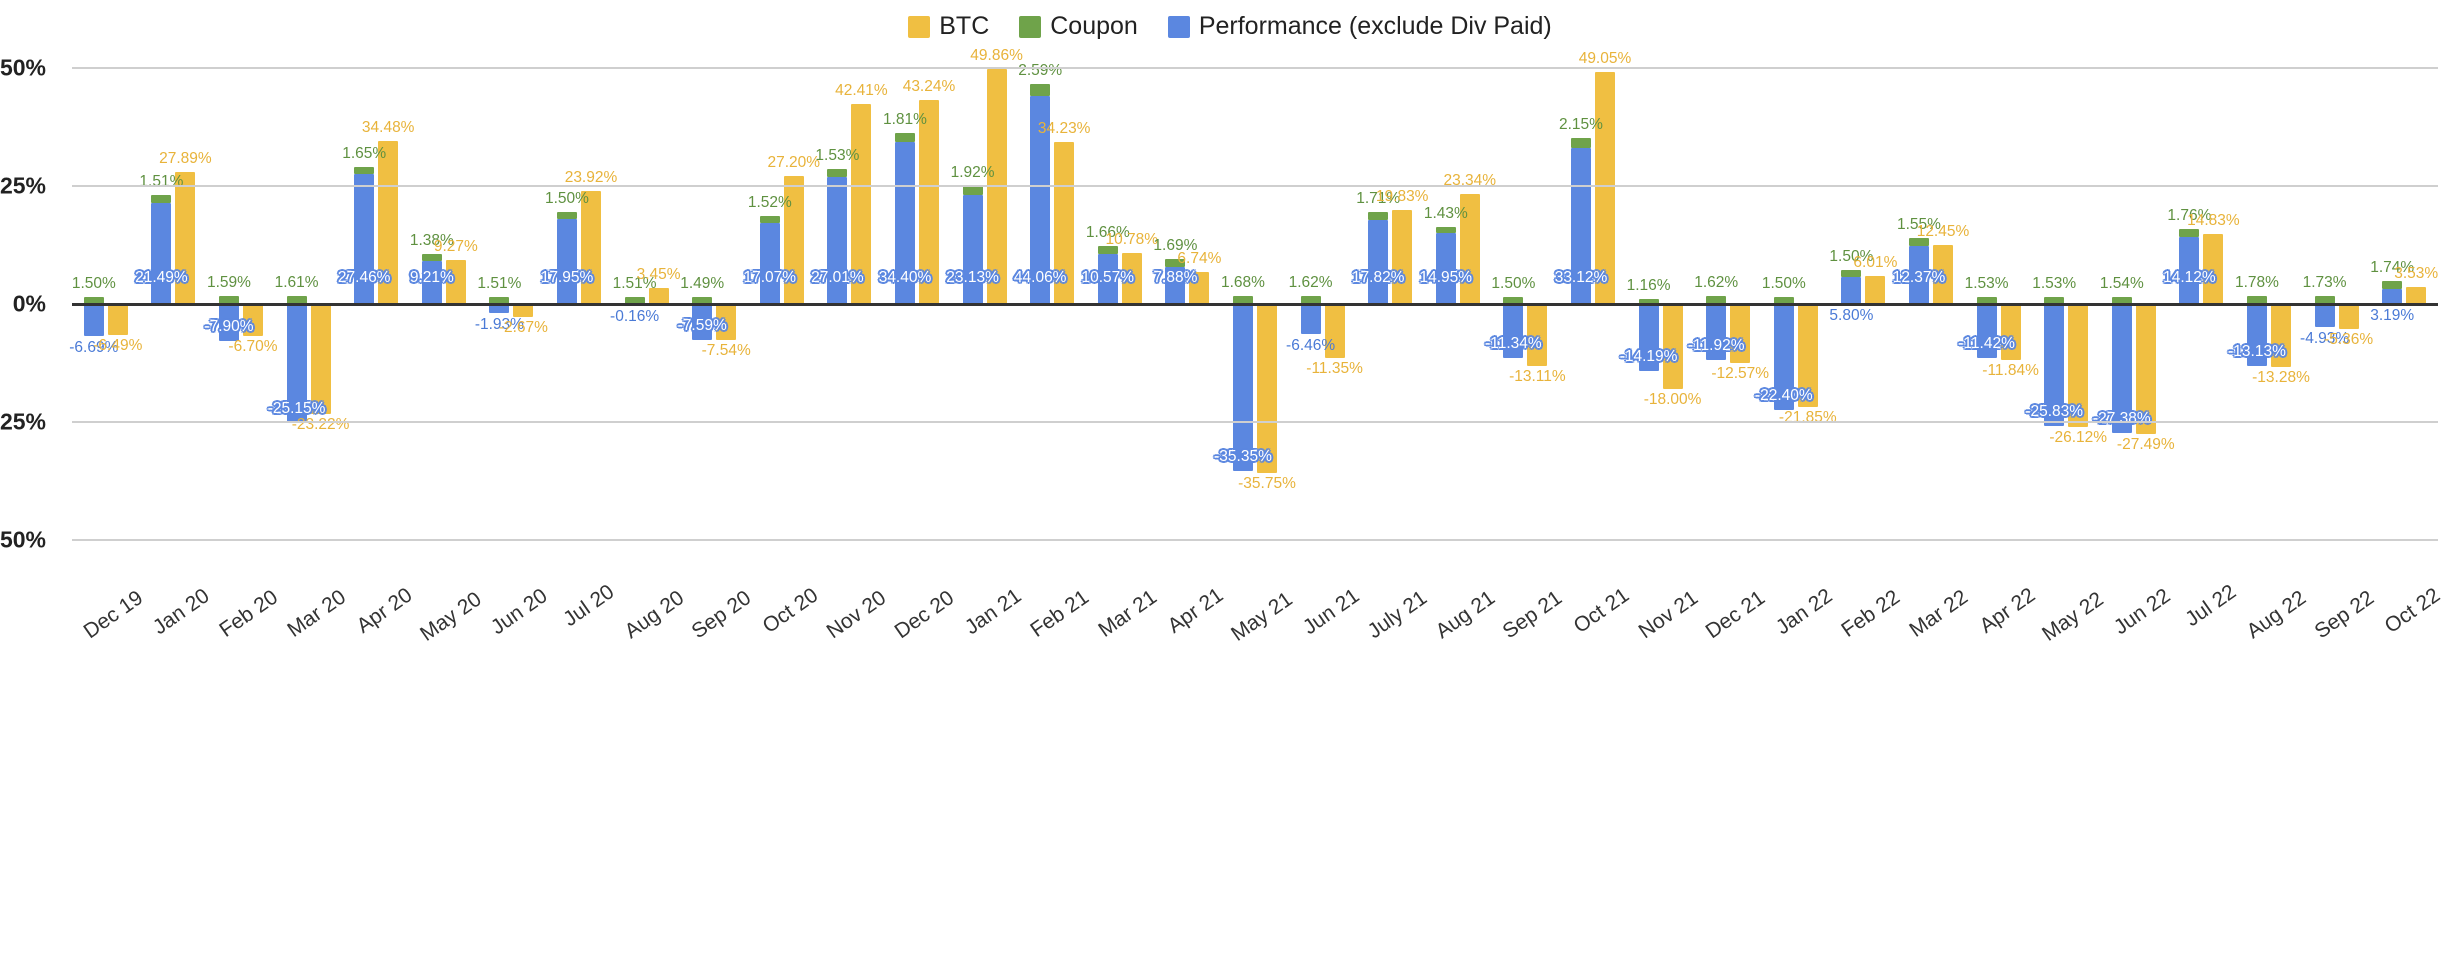 This screenshot has height=958, width=2460. What do you see at coordinates (1078, 26) in the screenshot?
I see `legend-item-coupon: Coupon` at bounding box center [1078, 26].